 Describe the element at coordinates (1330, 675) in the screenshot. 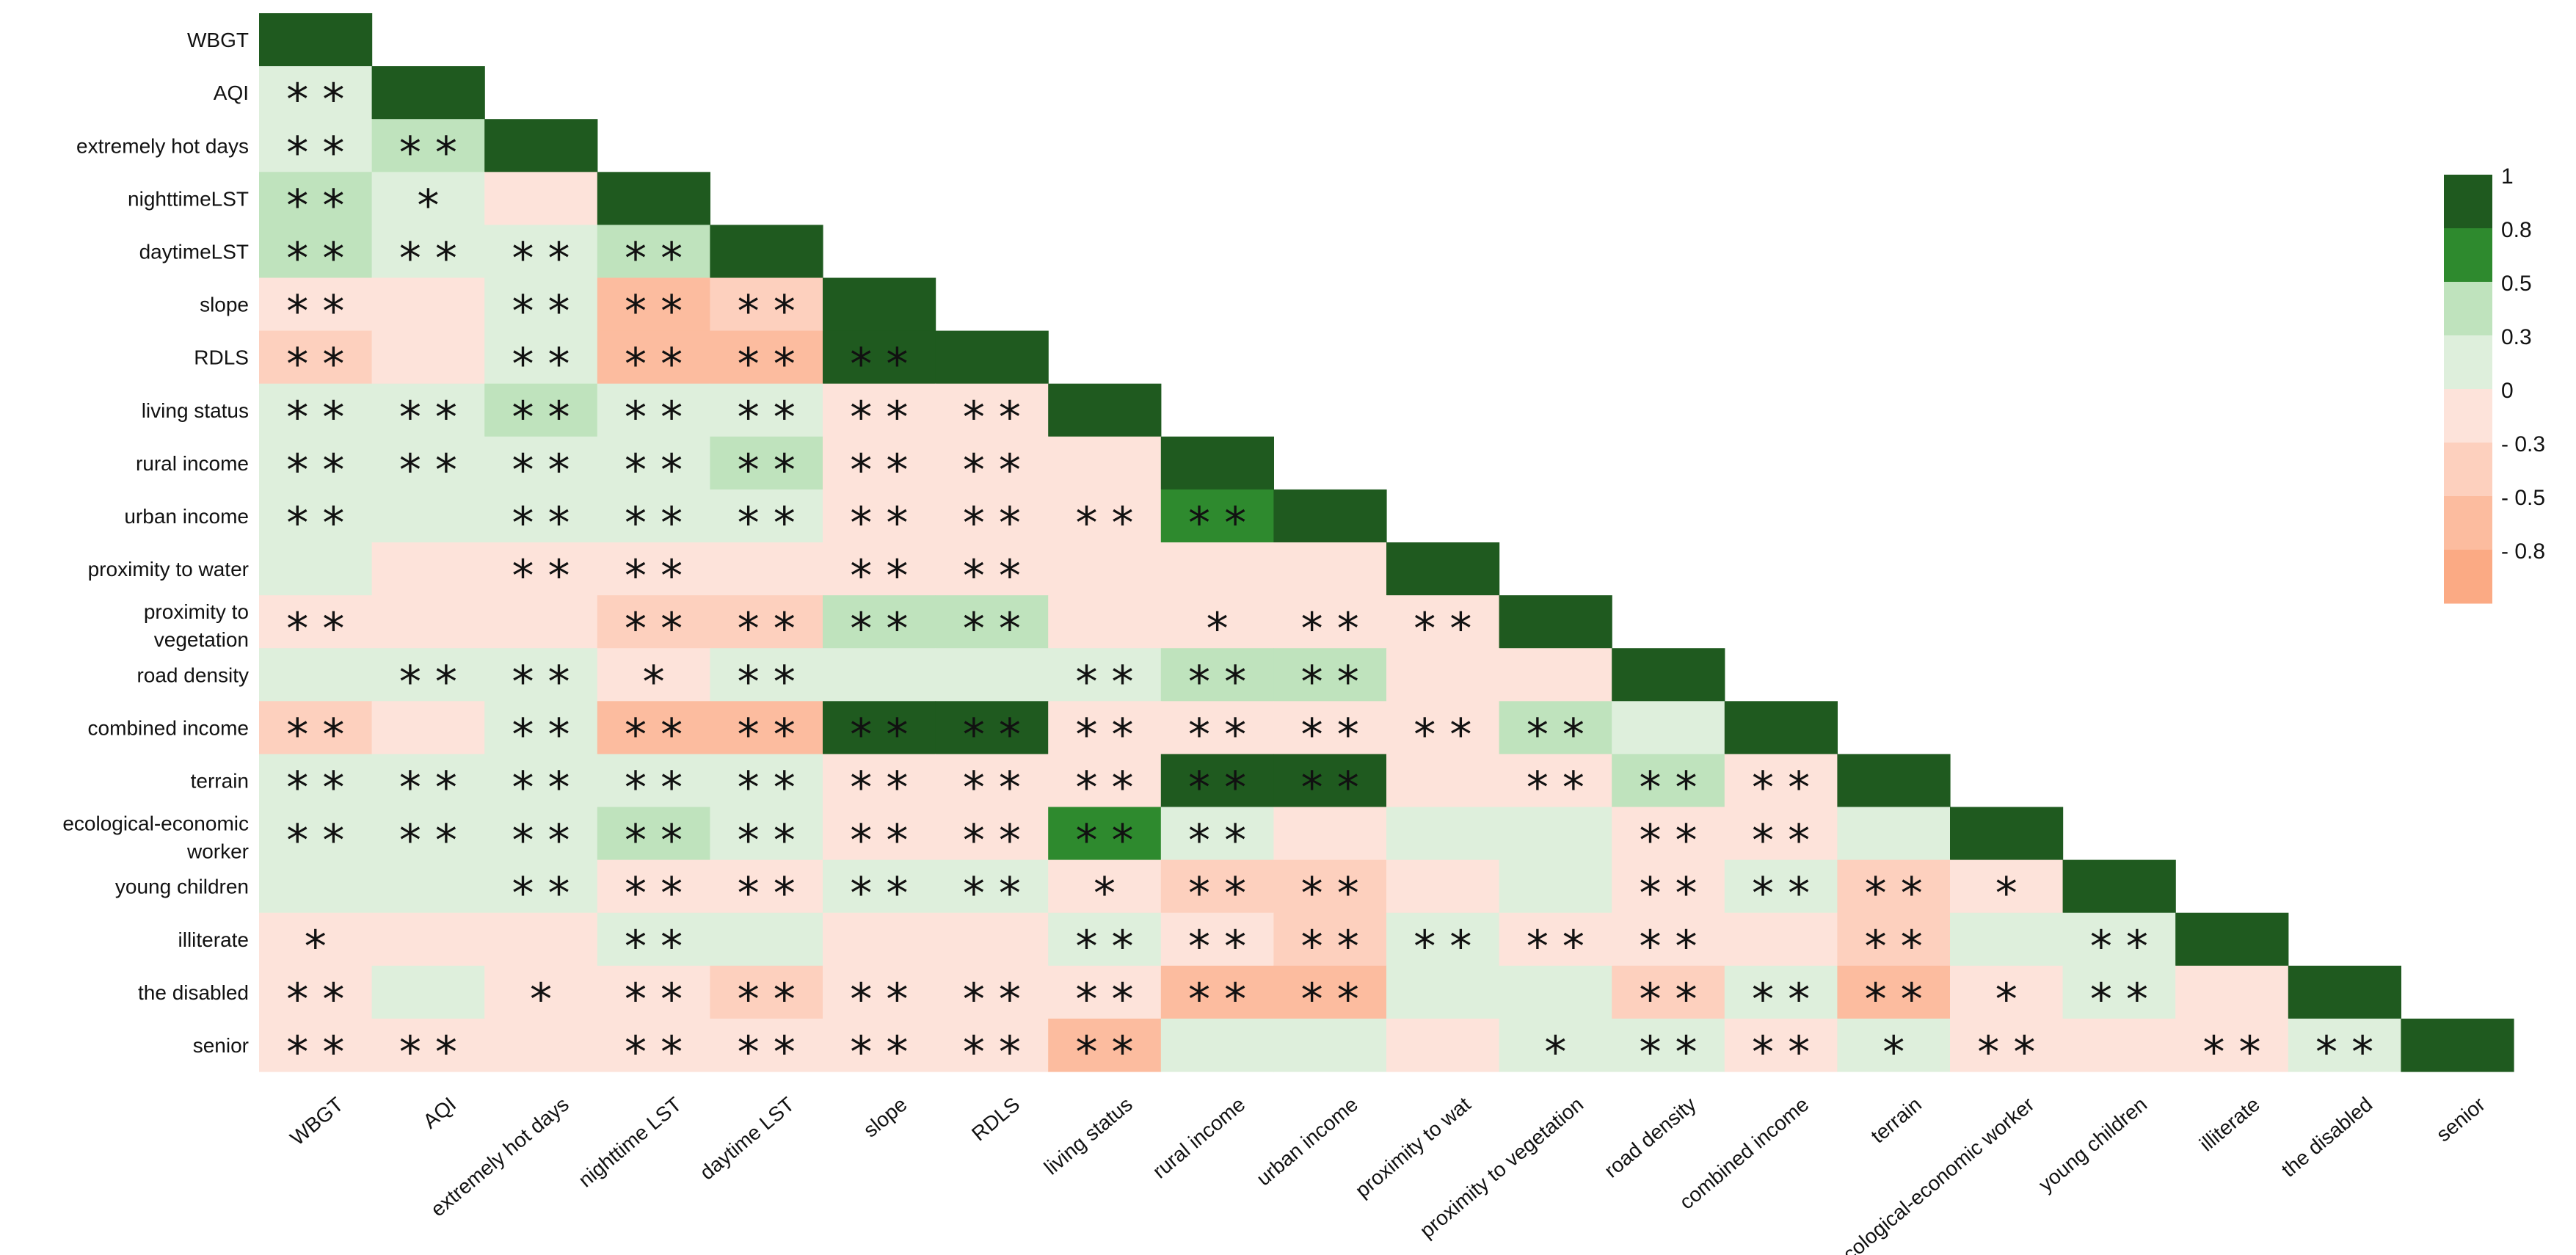

I see `cell-r12-c9` at that location.